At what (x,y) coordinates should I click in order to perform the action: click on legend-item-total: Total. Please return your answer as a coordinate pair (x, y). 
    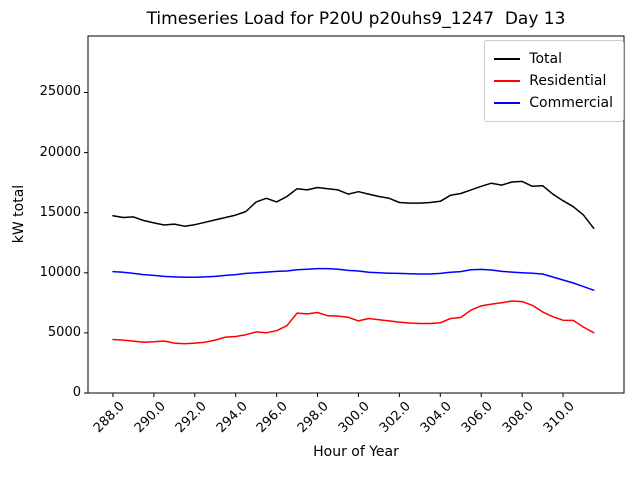
    Looking at the image, I should click on (553, 59).